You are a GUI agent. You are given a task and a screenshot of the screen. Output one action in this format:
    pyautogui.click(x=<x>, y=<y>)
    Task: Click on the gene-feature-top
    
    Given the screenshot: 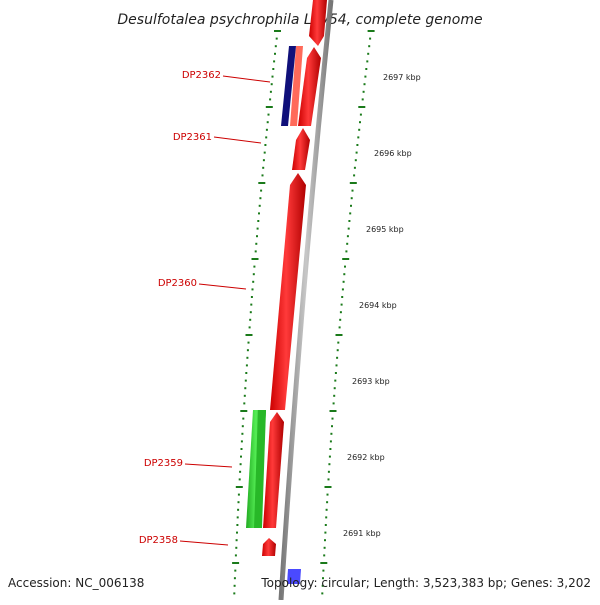 What is the action you would take?
    pyautogui.click(x=318, y=23)
    